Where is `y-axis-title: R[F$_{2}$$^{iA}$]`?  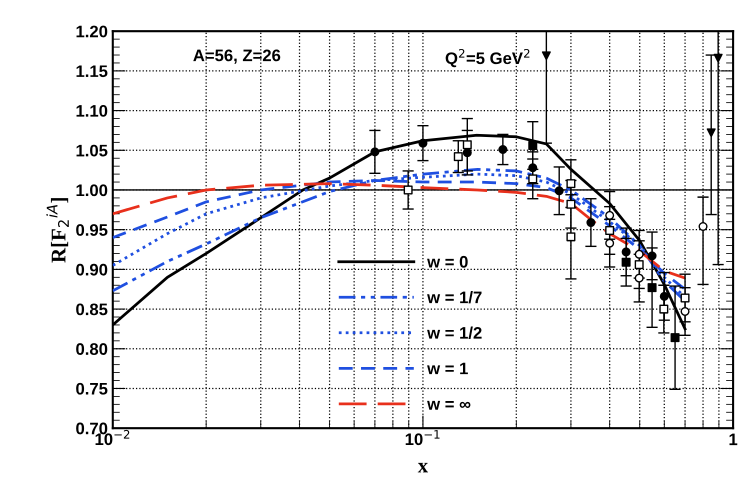
y-axis-title: R[F$_{2}$$^{iA}$] is located at coordinates (57, 230).